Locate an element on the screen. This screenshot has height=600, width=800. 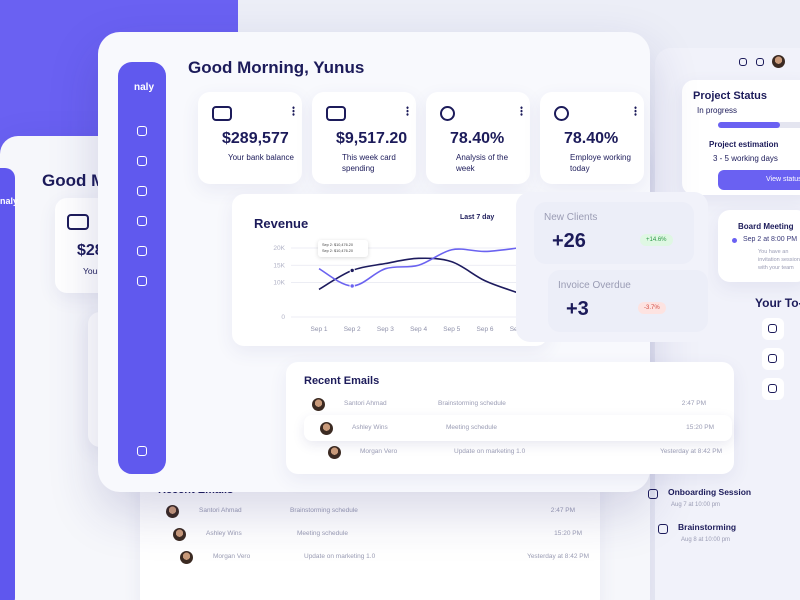
stat-card: $9,517.20 This week card spending is located at coordinates (364, 138).